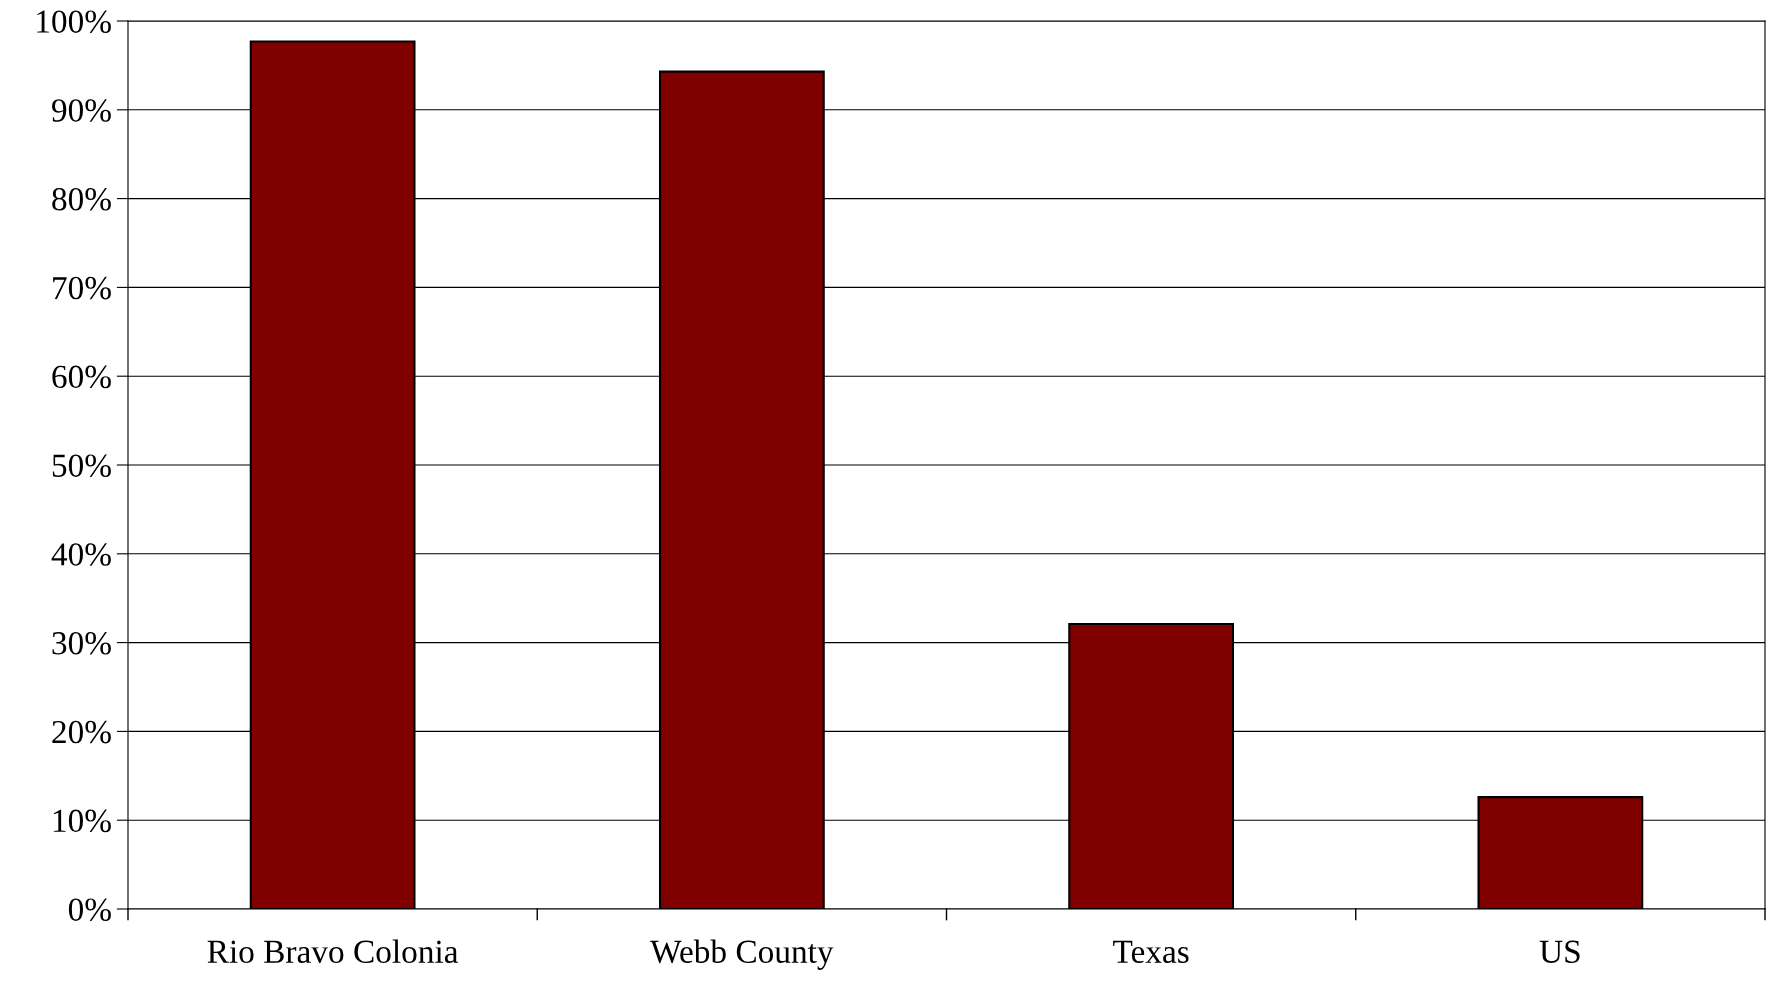 Image resolution: width=1771 pixels, height=986 pixels. I want to click on x-tick-label: Texas, so click(1151, 952).